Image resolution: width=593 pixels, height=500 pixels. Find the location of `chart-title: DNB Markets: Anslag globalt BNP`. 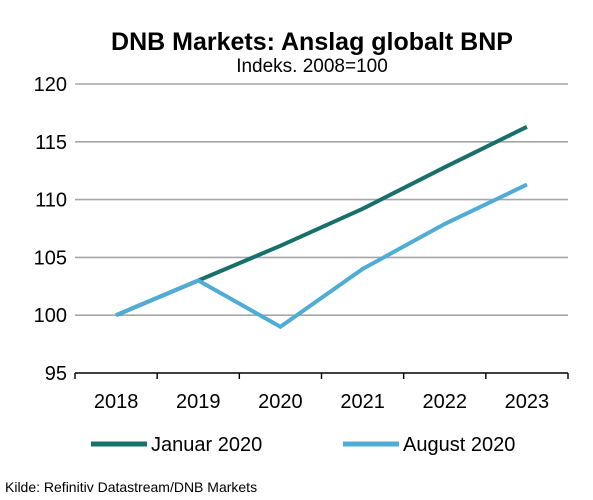

chart-title: DNB Markets: Anslag globalt BNP is located at coordinates (312, 42).